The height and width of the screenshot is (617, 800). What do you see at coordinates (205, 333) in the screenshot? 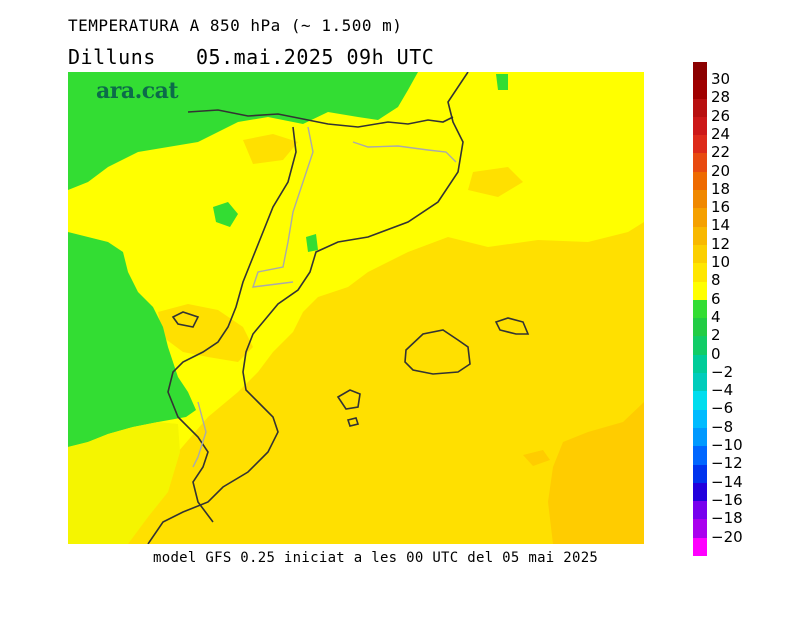
I see `zone-gold-inland` at bounding box center [205, 333].